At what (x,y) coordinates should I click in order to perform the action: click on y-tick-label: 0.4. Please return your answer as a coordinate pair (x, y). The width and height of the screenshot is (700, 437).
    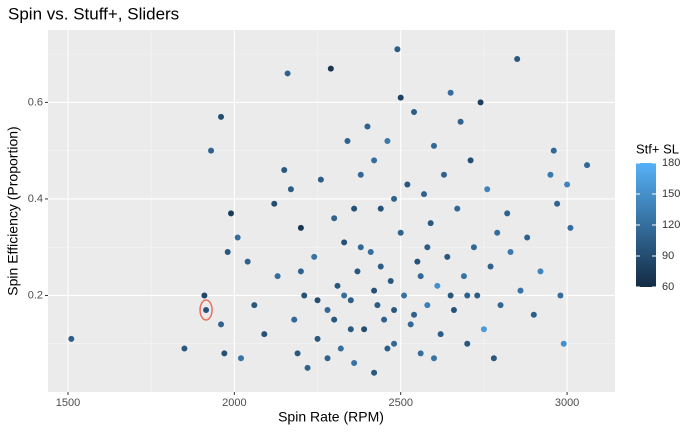
    Looking at the image, I should click on (35, 199).